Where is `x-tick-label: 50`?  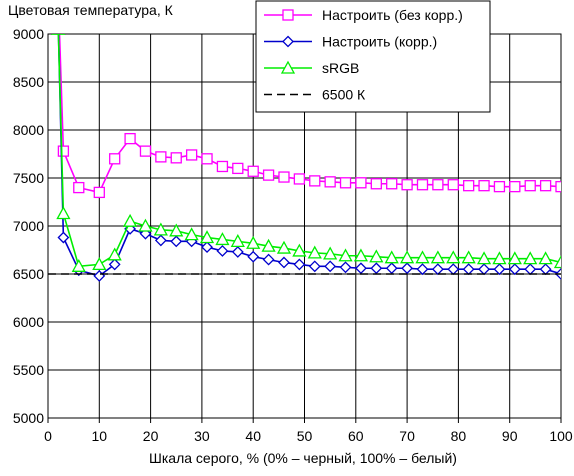 x-tick-label: 50 is located at coordinates (305, 436).